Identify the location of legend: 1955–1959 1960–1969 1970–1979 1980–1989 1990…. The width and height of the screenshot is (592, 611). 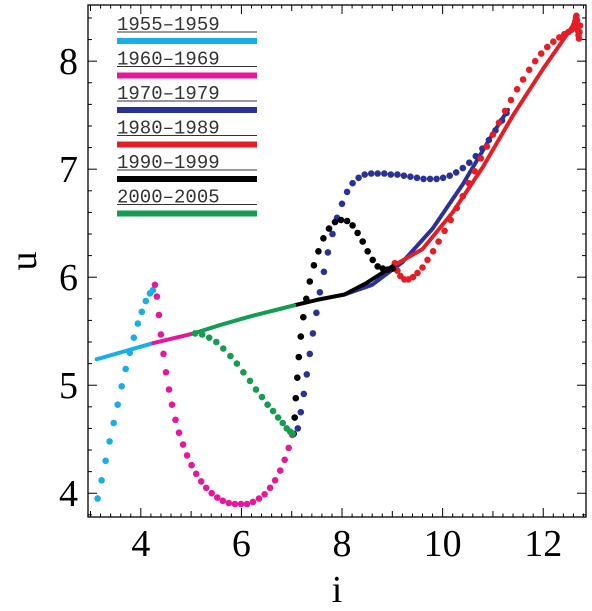
(187, 115).